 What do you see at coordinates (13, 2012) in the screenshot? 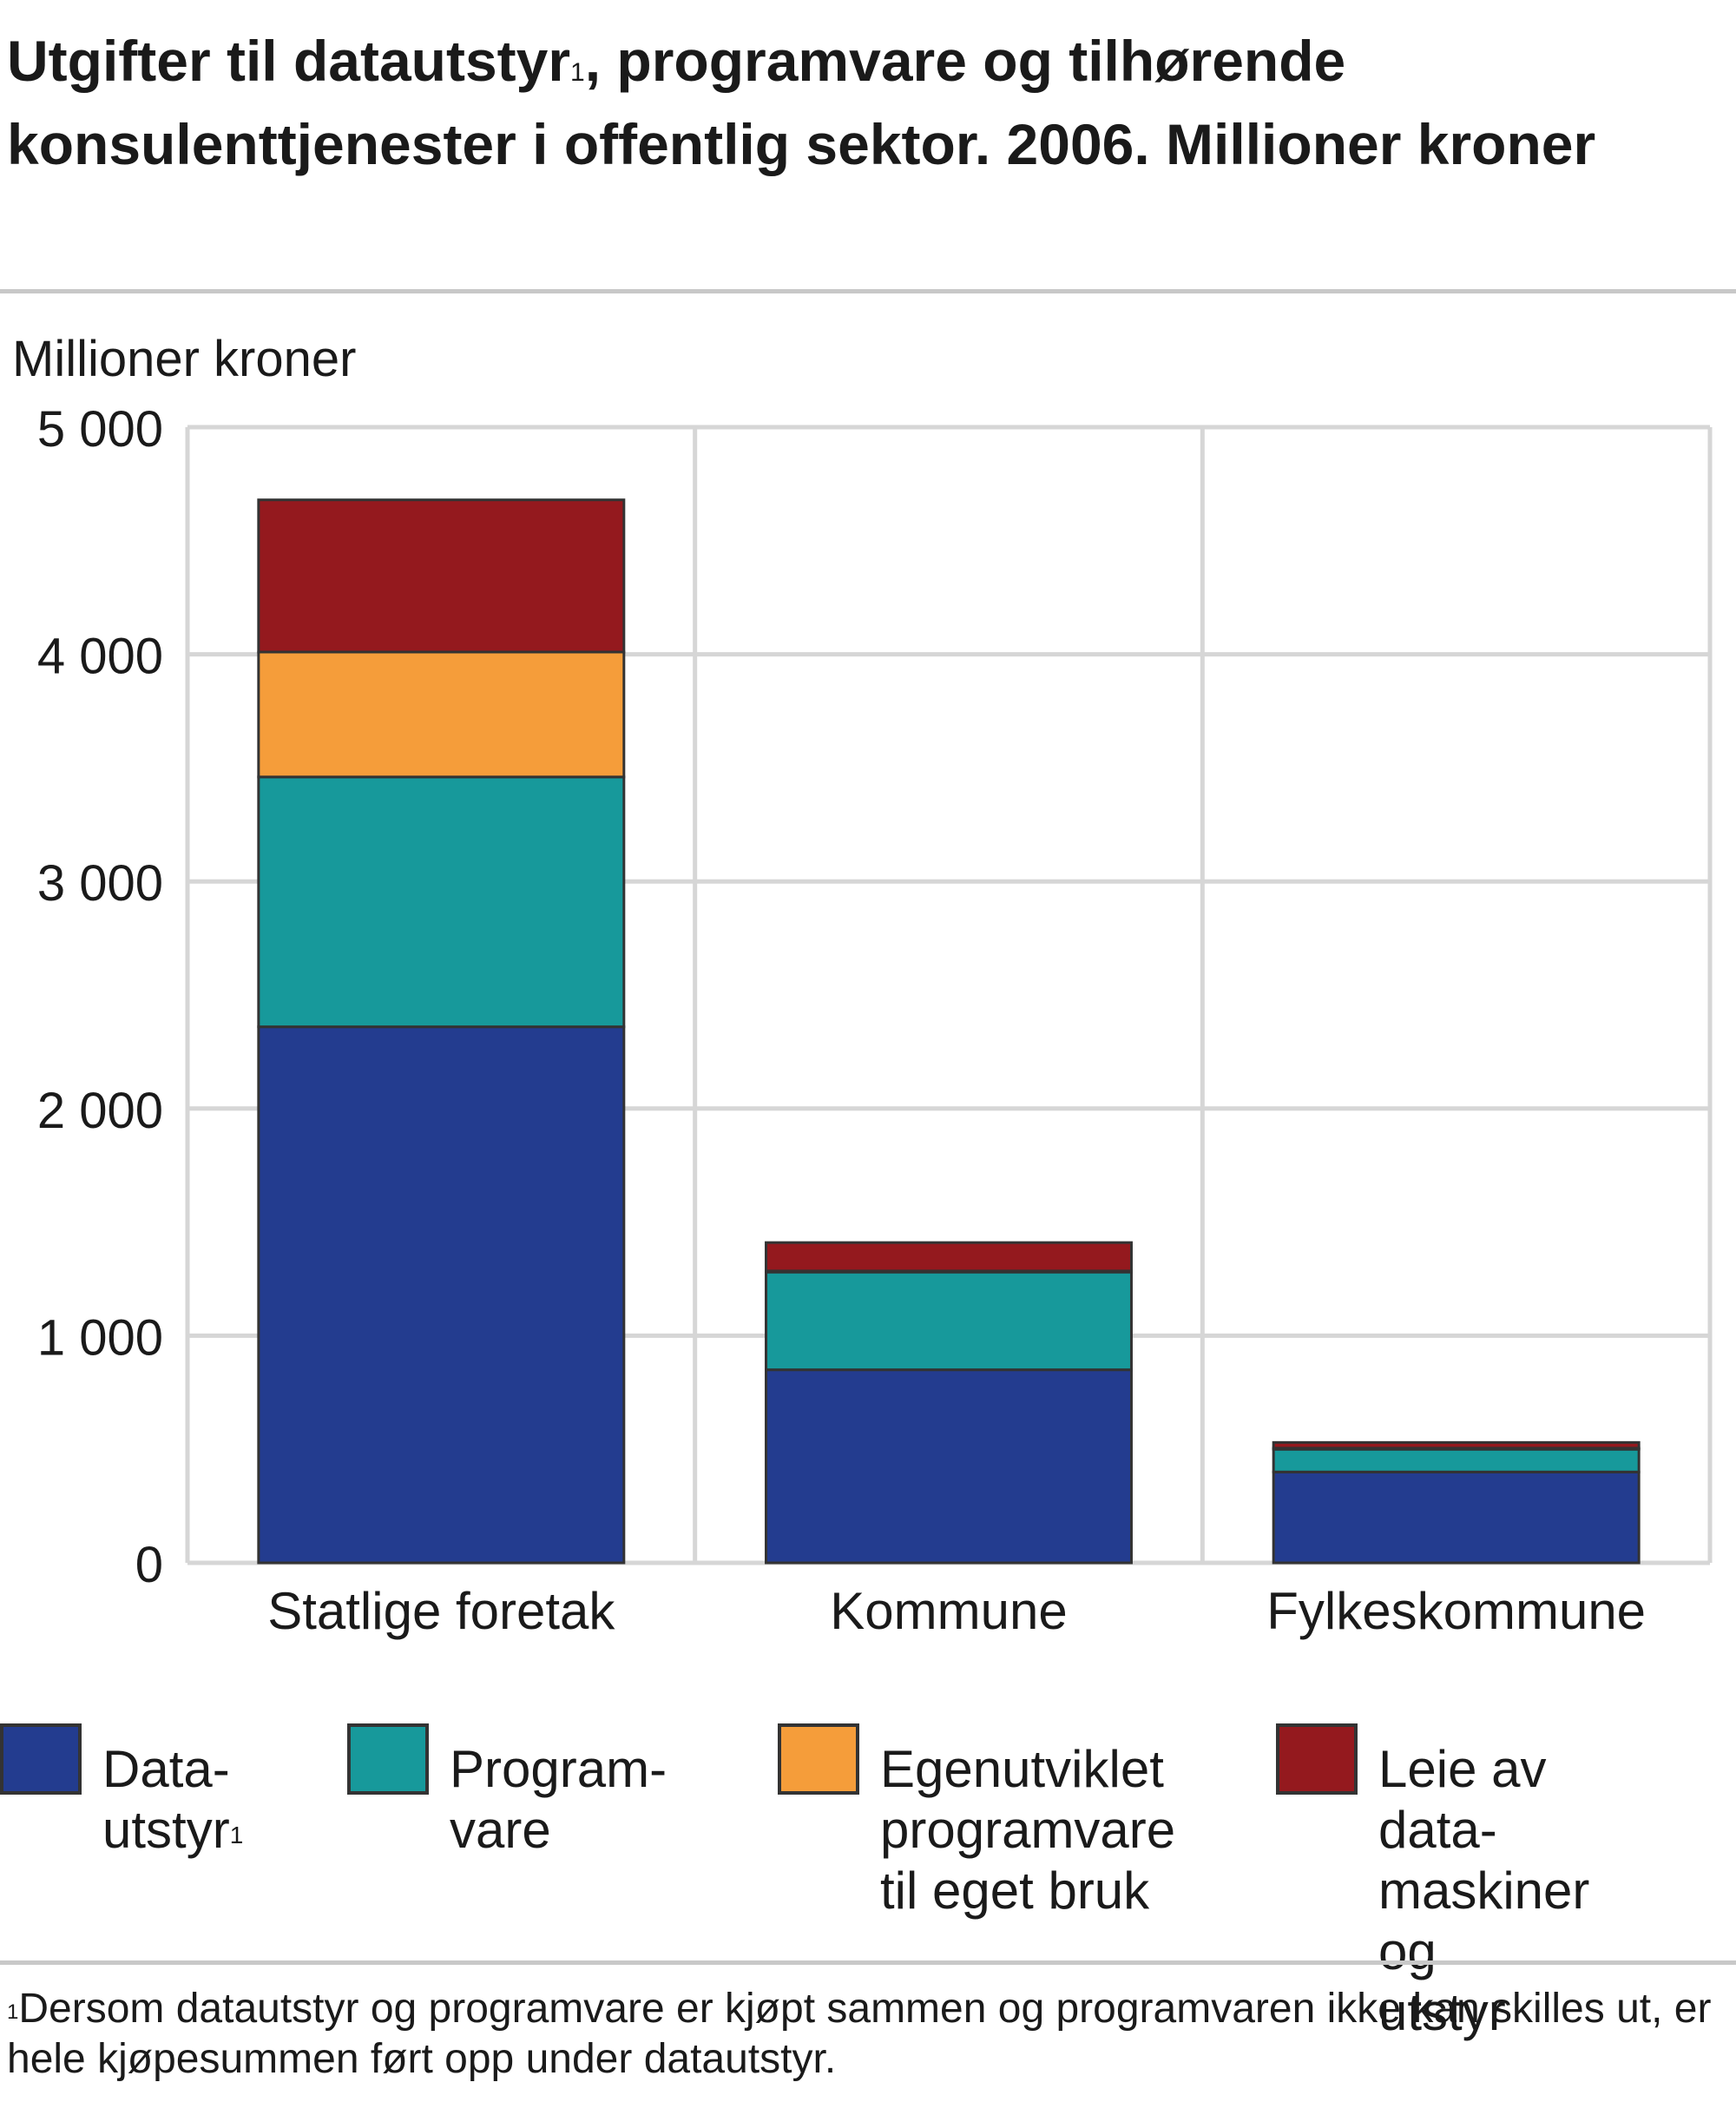
I see `footnote-marker: 1` at bounding box center [13, 2012].